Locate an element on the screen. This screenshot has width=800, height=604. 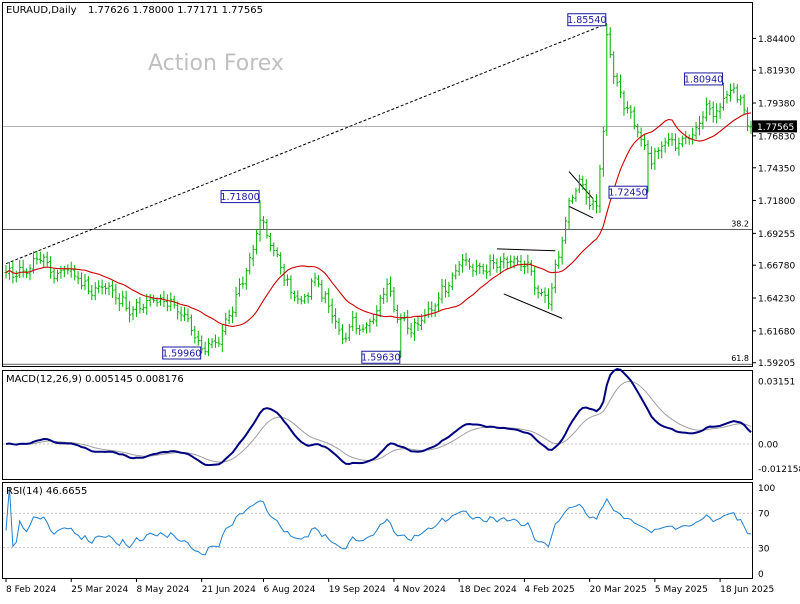
y-tick-label: 1.84400 is located at coordinates (776, 40).